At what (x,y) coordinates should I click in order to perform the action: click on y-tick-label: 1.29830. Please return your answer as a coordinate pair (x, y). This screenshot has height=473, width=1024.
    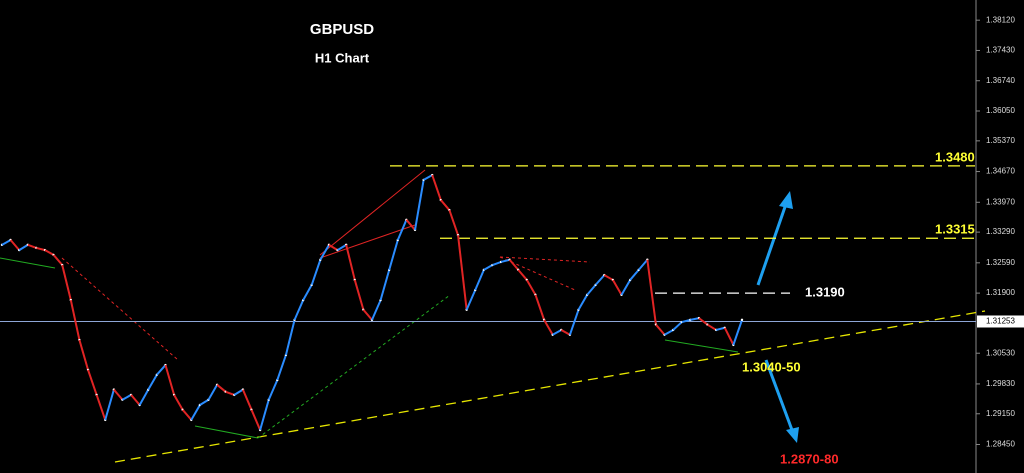
    Looking at the image, I should click on (1000, 383).